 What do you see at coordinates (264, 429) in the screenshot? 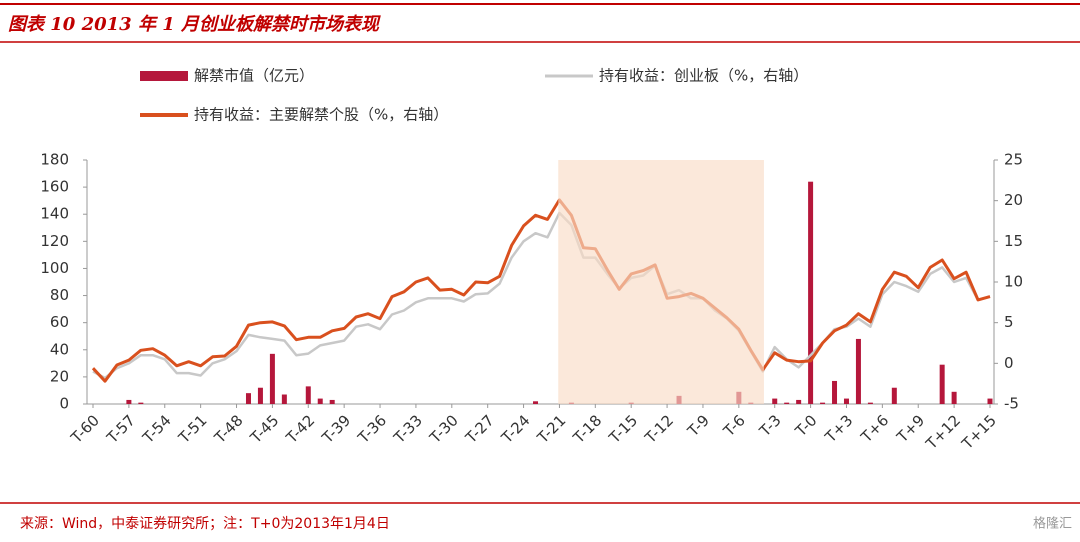
I see `x-tick-label: T-45` at bounding box center [264, 429].